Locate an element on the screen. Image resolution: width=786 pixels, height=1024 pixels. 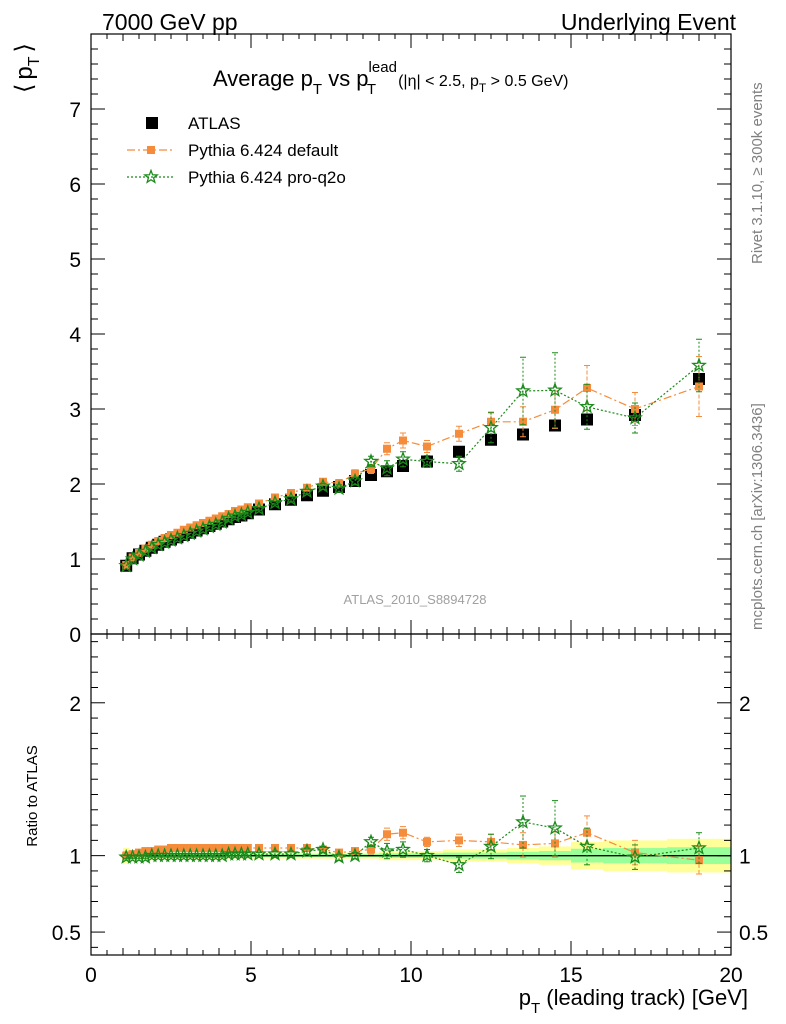
y-tick-label: 5 is located at coordinates (75, 260).